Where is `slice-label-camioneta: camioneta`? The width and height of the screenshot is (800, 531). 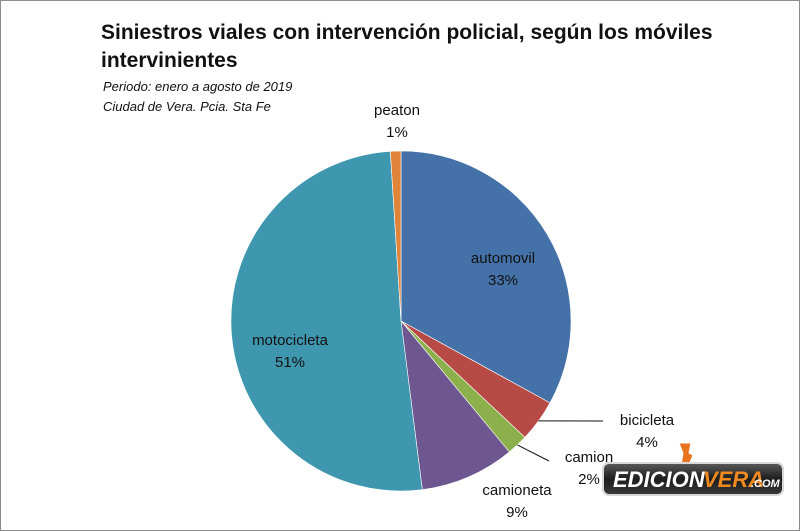
slice-label-camioneta: camioneta is located at coordinates (517, 490).